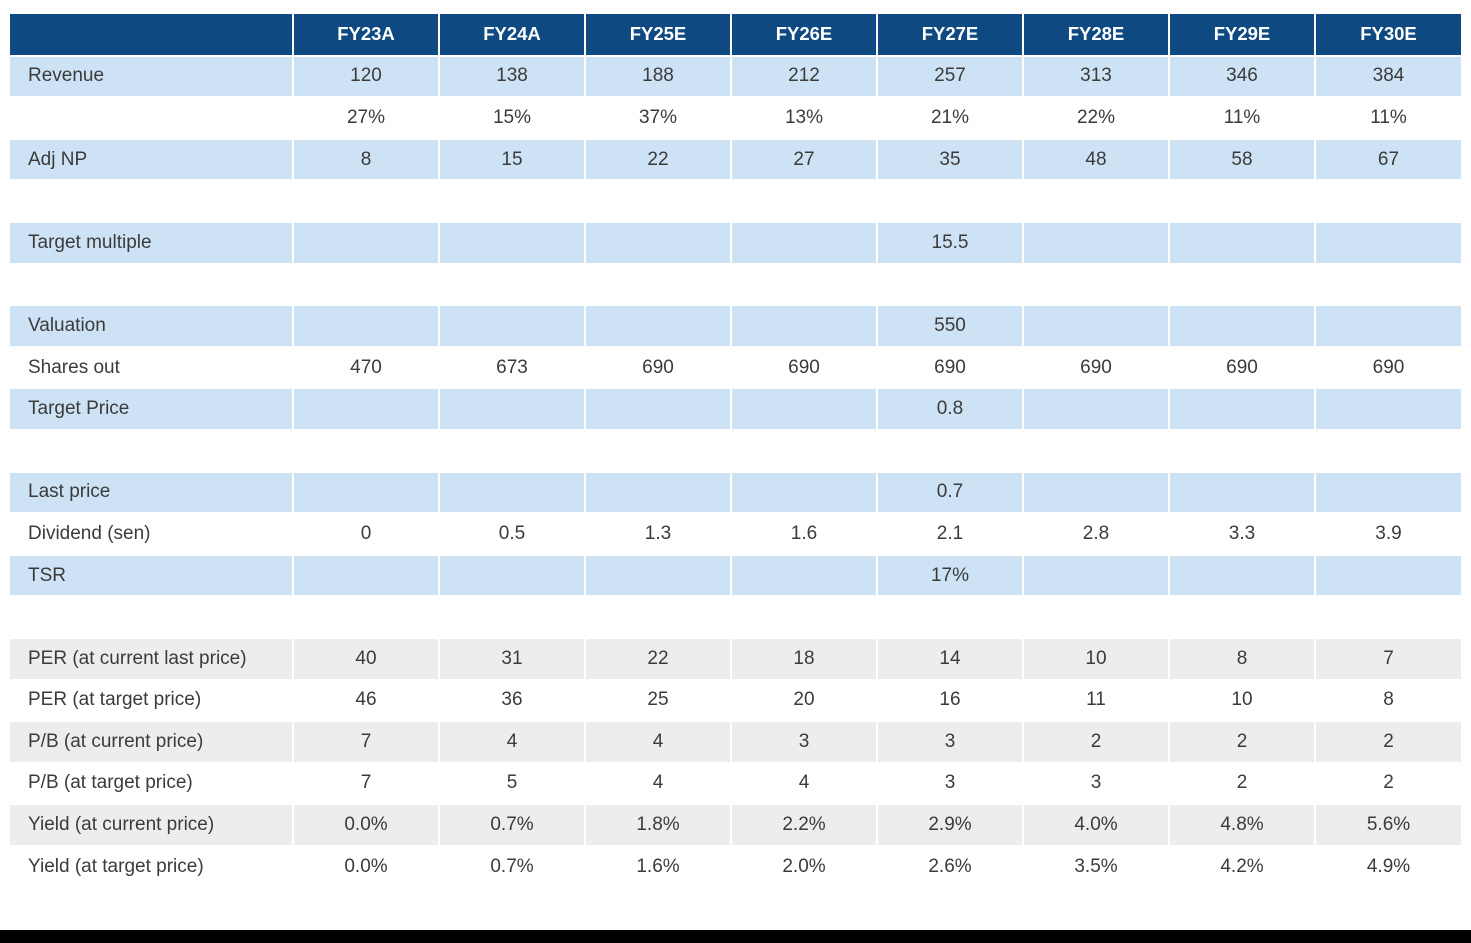  Describe the element at coordinates (950, 118) in the screenshot. I see `data-cell: 21%` at that location.